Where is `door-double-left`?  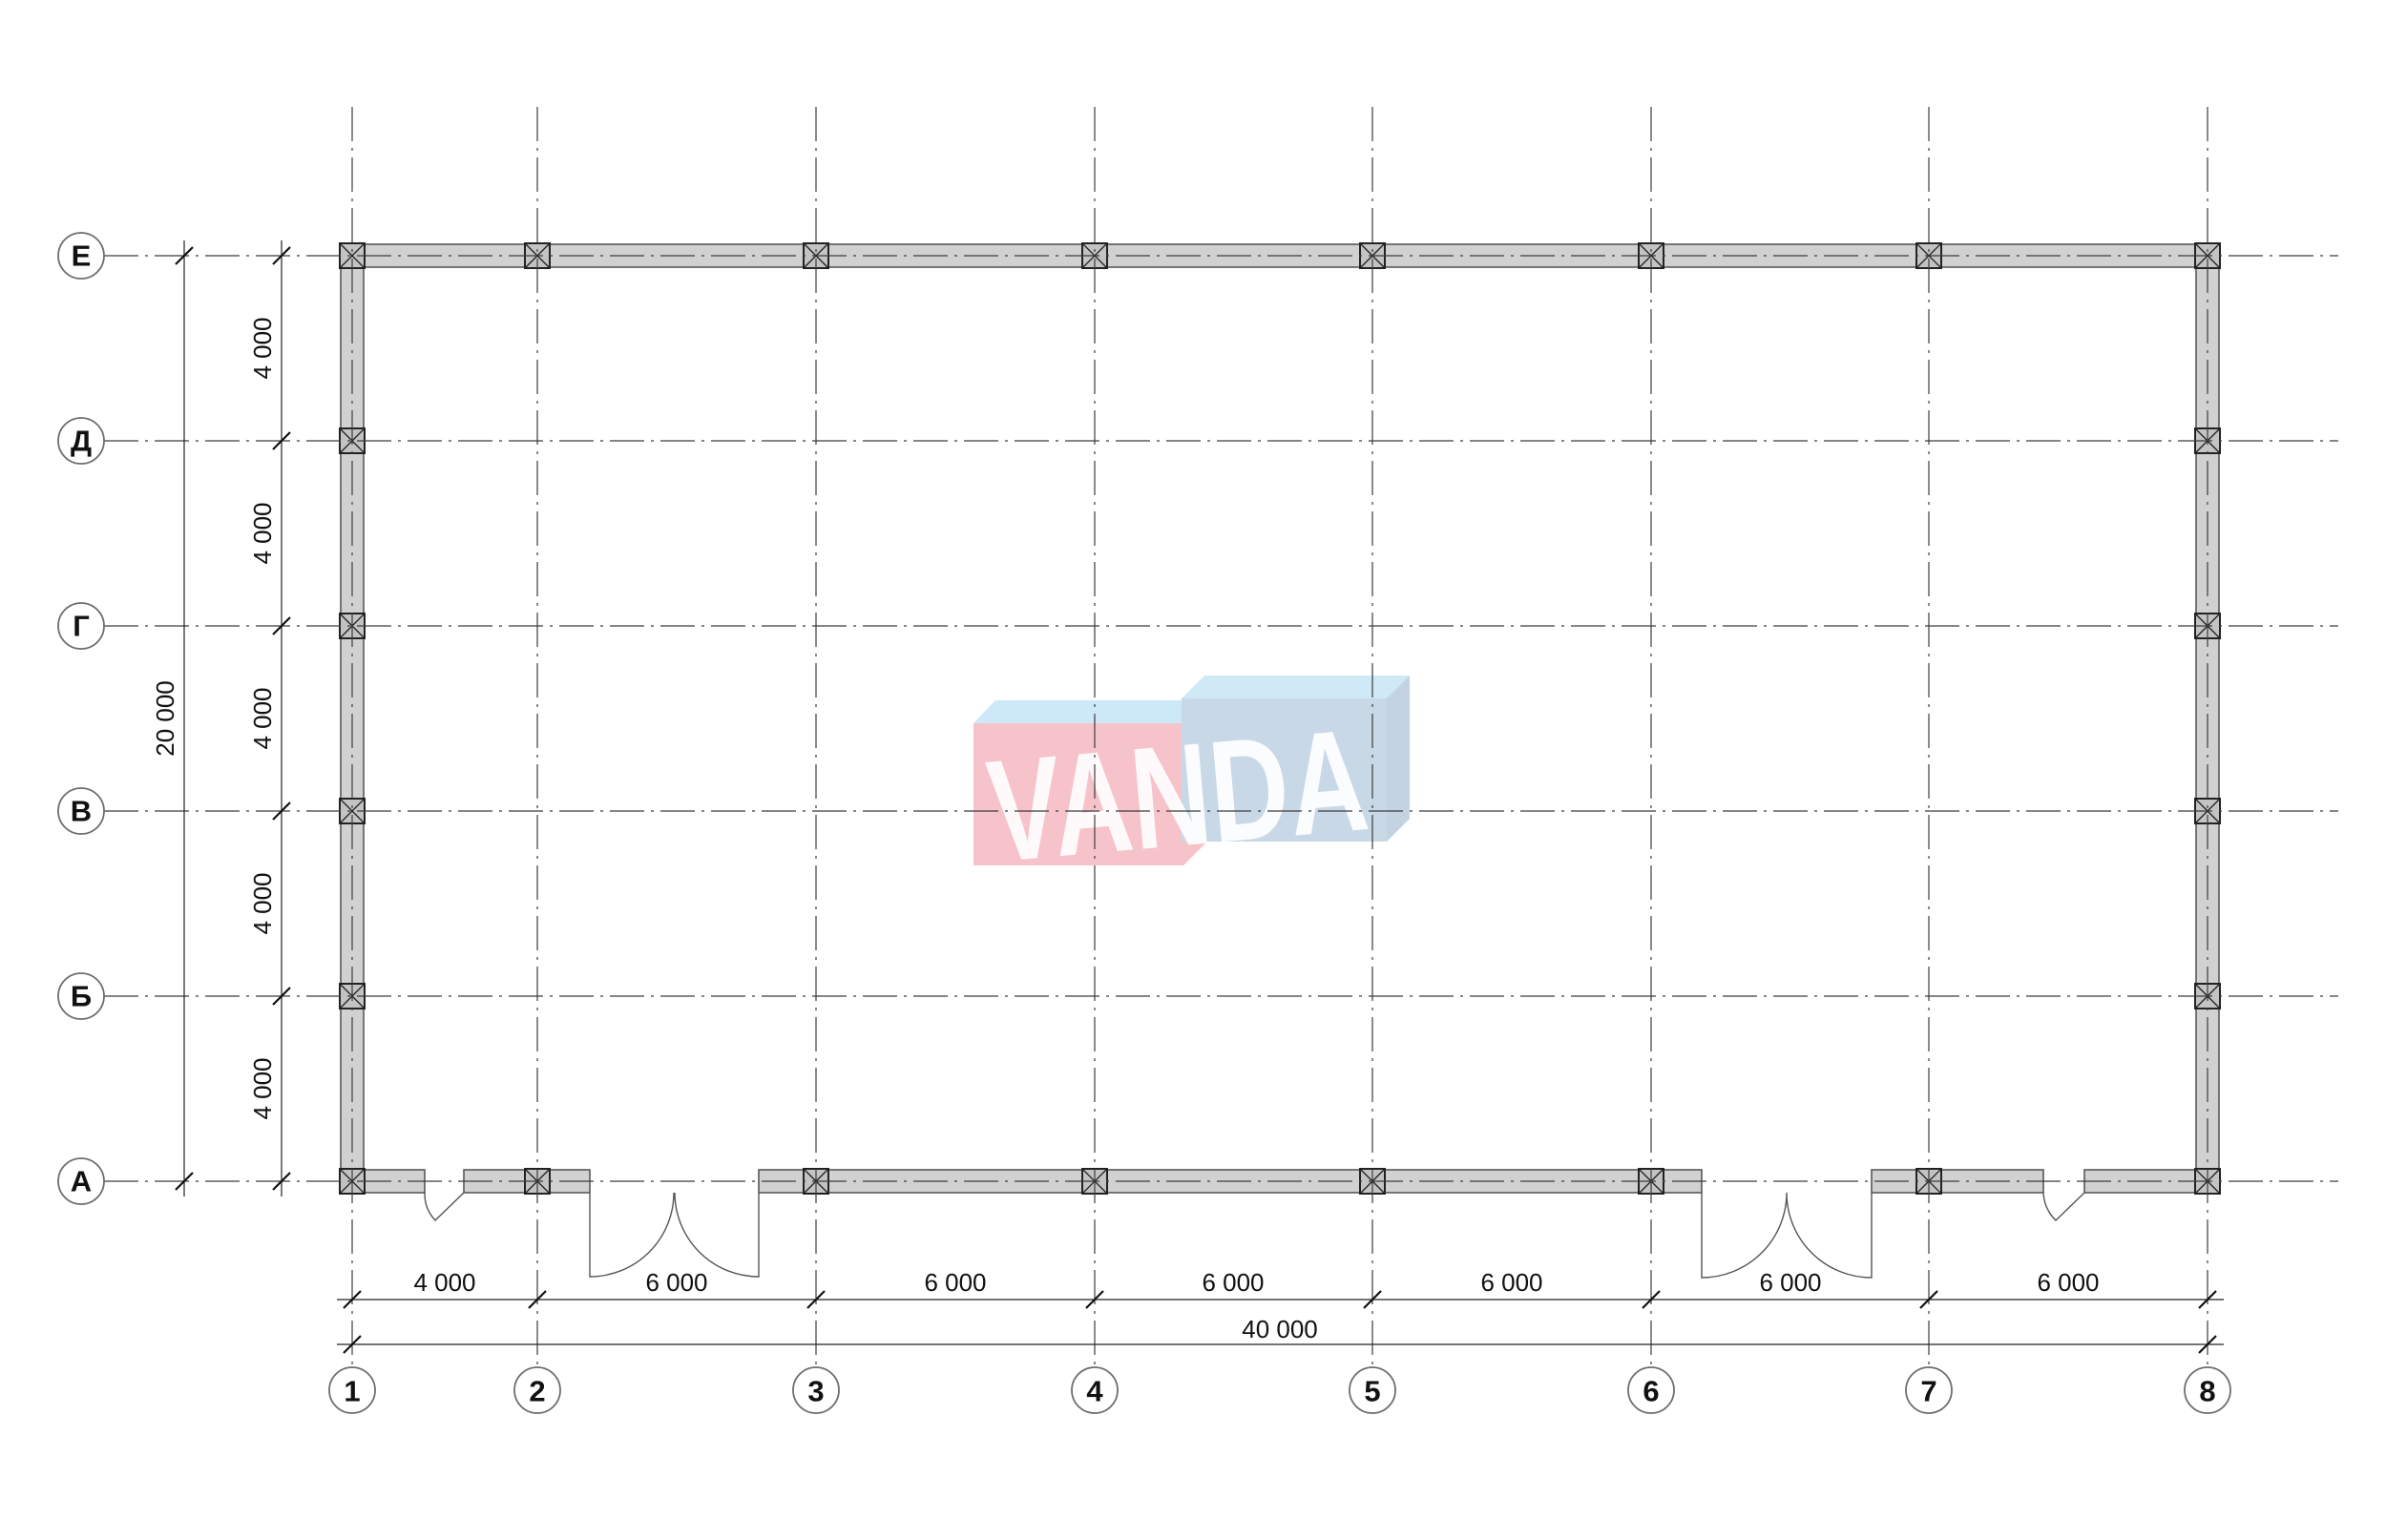 door-double-left is located at coordinates (674, 1235).